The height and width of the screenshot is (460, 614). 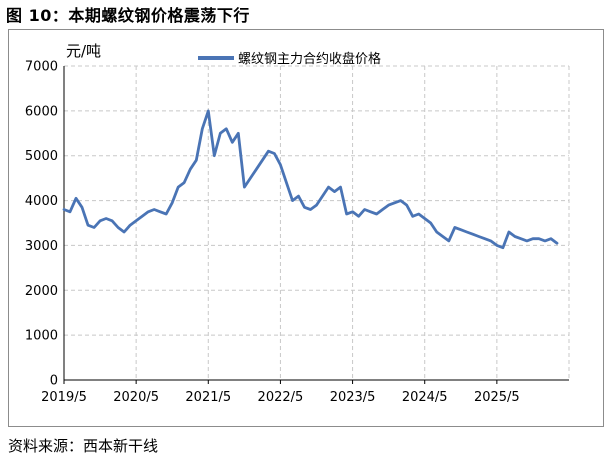 I want to click on x-tick-label: 2023/5, so click(x=353, y=397).